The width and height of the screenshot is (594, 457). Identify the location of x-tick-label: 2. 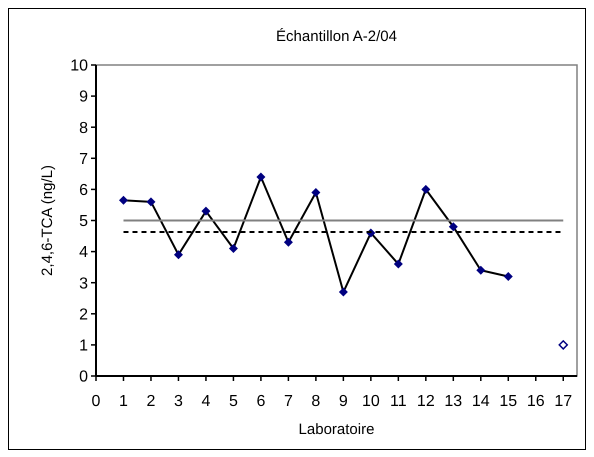
(151, 401).